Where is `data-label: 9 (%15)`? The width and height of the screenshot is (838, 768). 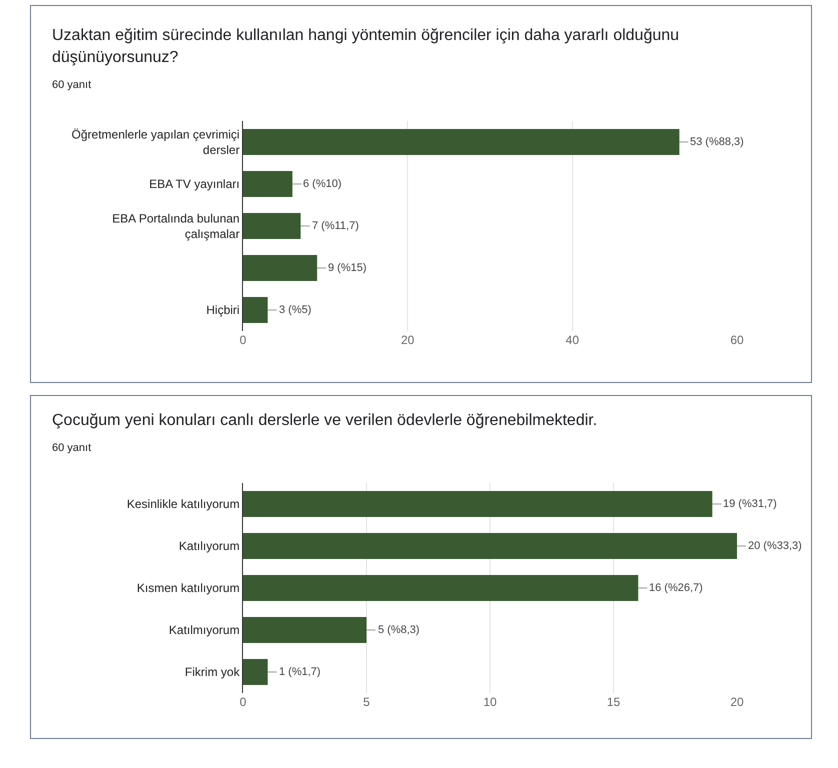
data-label: 9 (%15) is located at coordinates (347, 268).